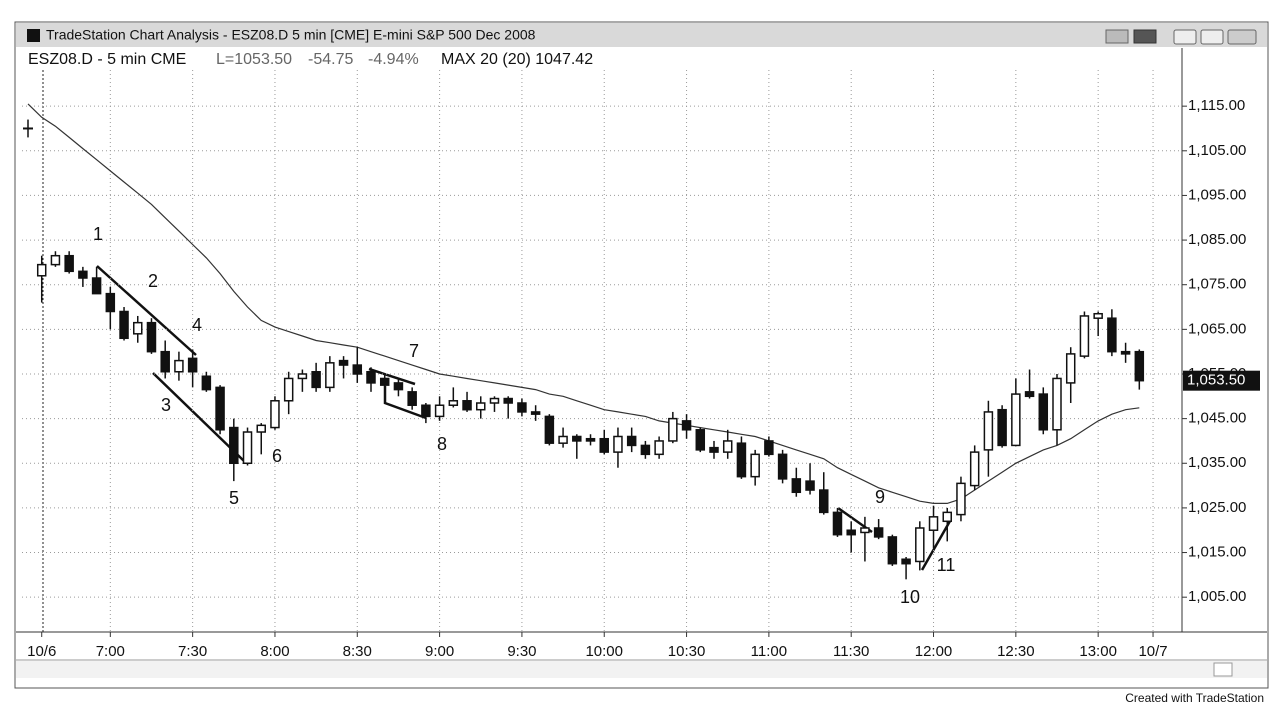 The width and height of the screenshot is (1282, 709). What do you see at coordinates (1217, 418) in the screenshot?
I see `y-tick-label: 1,045.00` at bounding box center [1217, 418].